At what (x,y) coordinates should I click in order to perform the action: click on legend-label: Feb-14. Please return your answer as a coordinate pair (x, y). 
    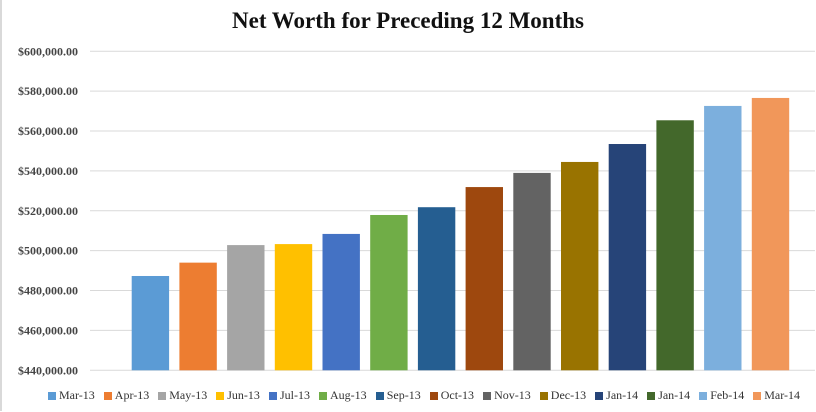
    Looking at the image, I should click on (727, 395).